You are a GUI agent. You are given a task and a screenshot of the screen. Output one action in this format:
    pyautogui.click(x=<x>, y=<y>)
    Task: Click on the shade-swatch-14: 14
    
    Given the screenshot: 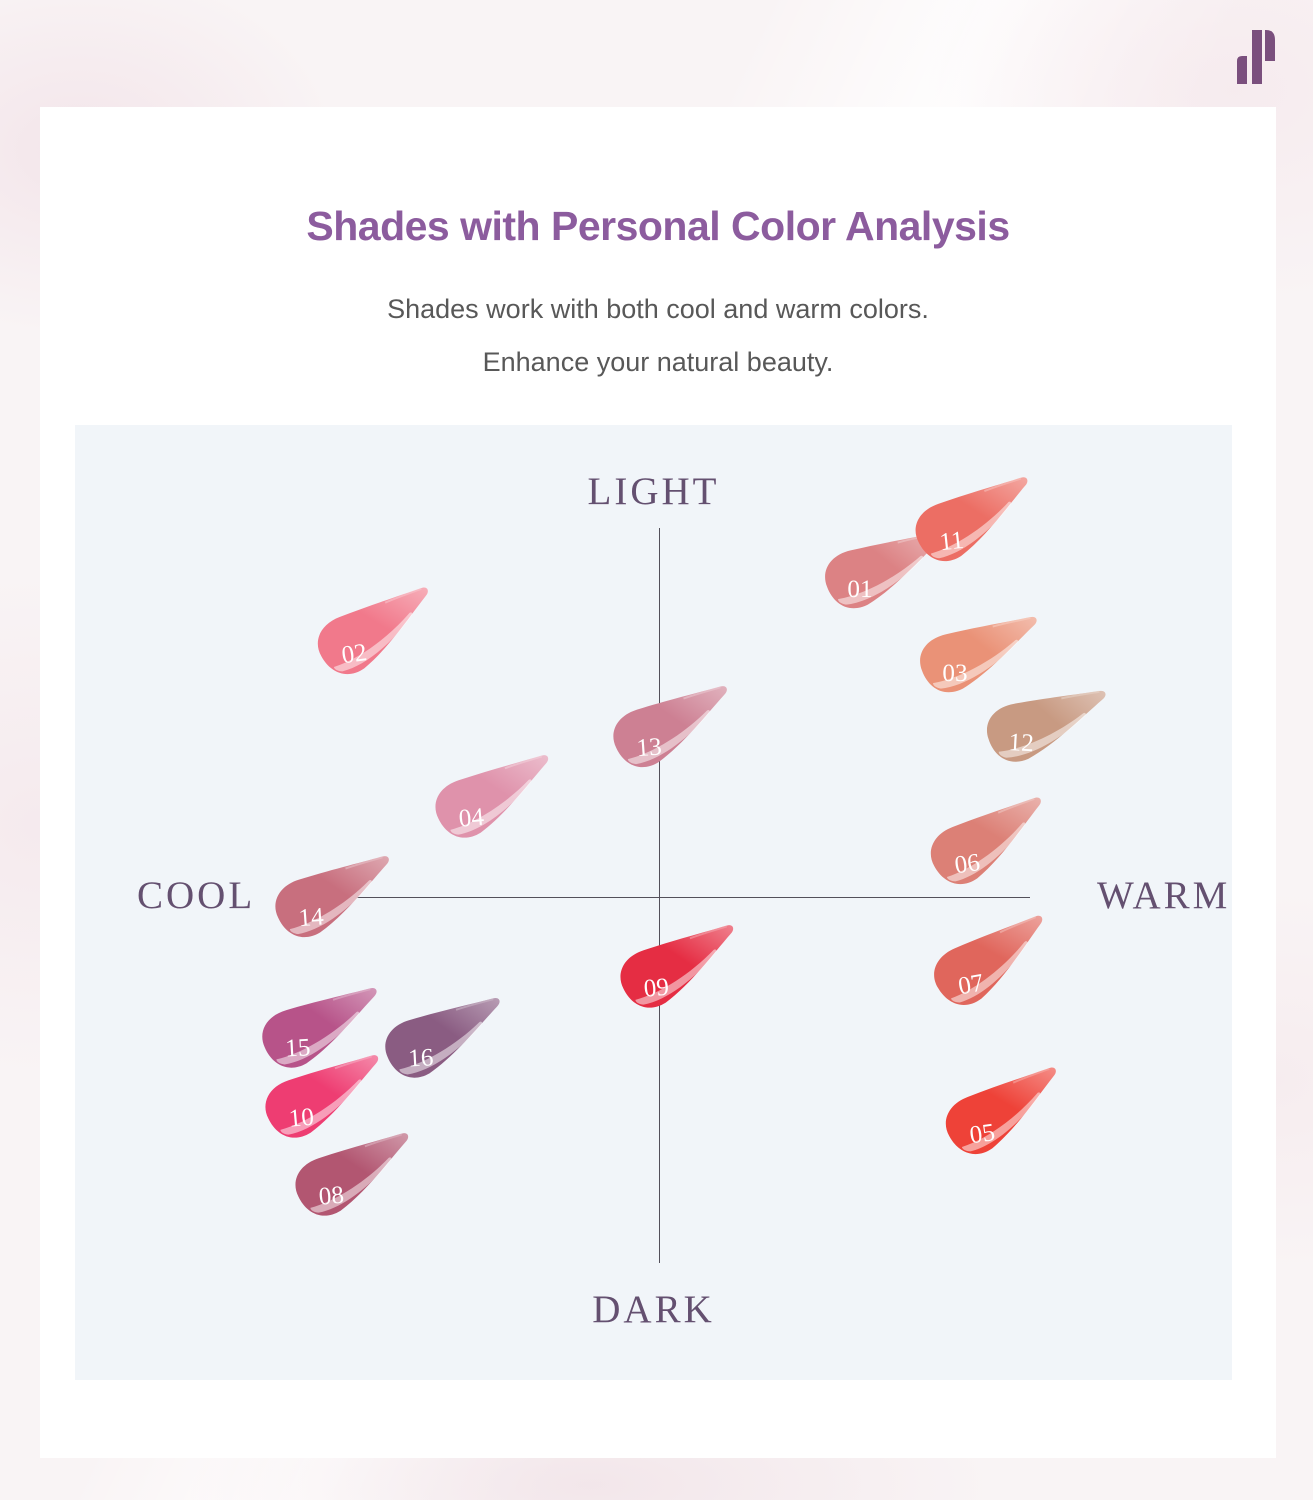 What is the action you would take?
    pyautogui.click(x=332, y=901)
    